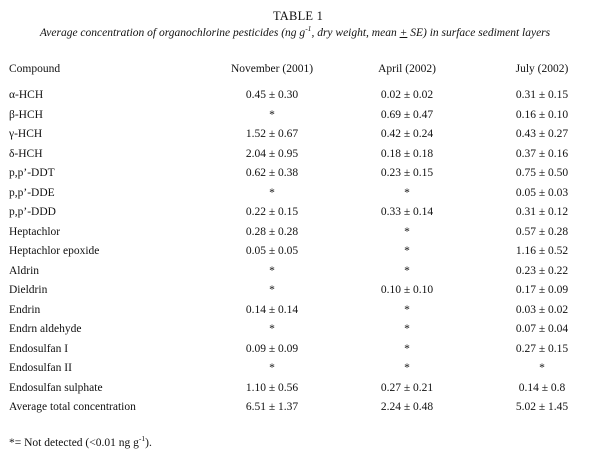 This screenshot has height=462, width=596. What do you see at coordinates (542, 153) in the screenshot?
I see `value-july: 0.37 ± 0.16` at bounding box center [542, 153].